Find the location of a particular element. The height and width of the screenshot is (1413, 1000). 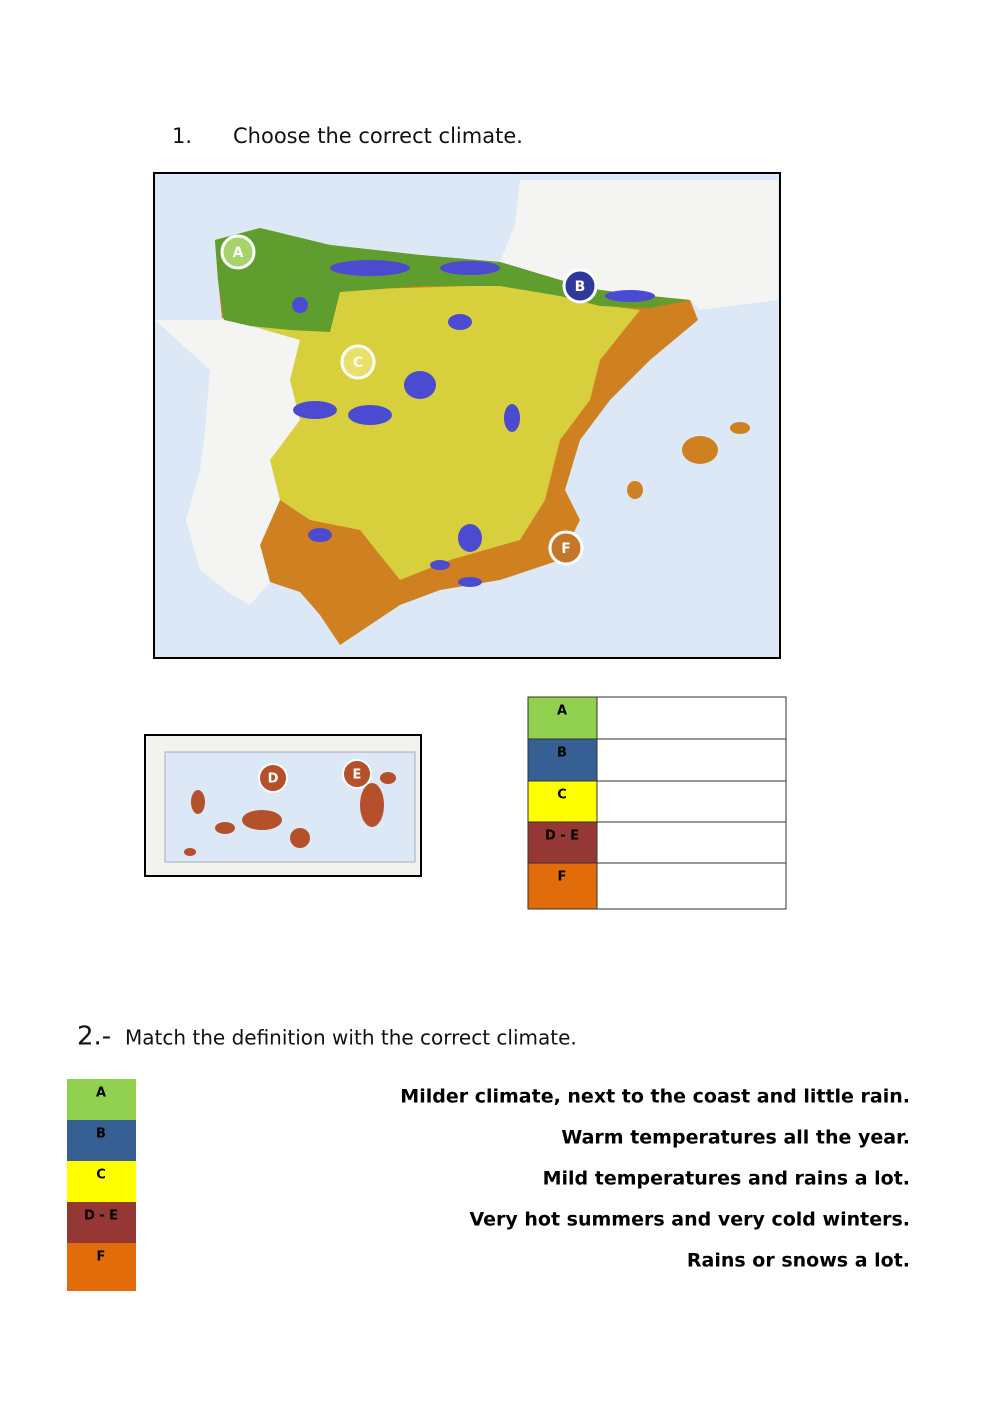

map-label: C is located at coordinates (358, 363).